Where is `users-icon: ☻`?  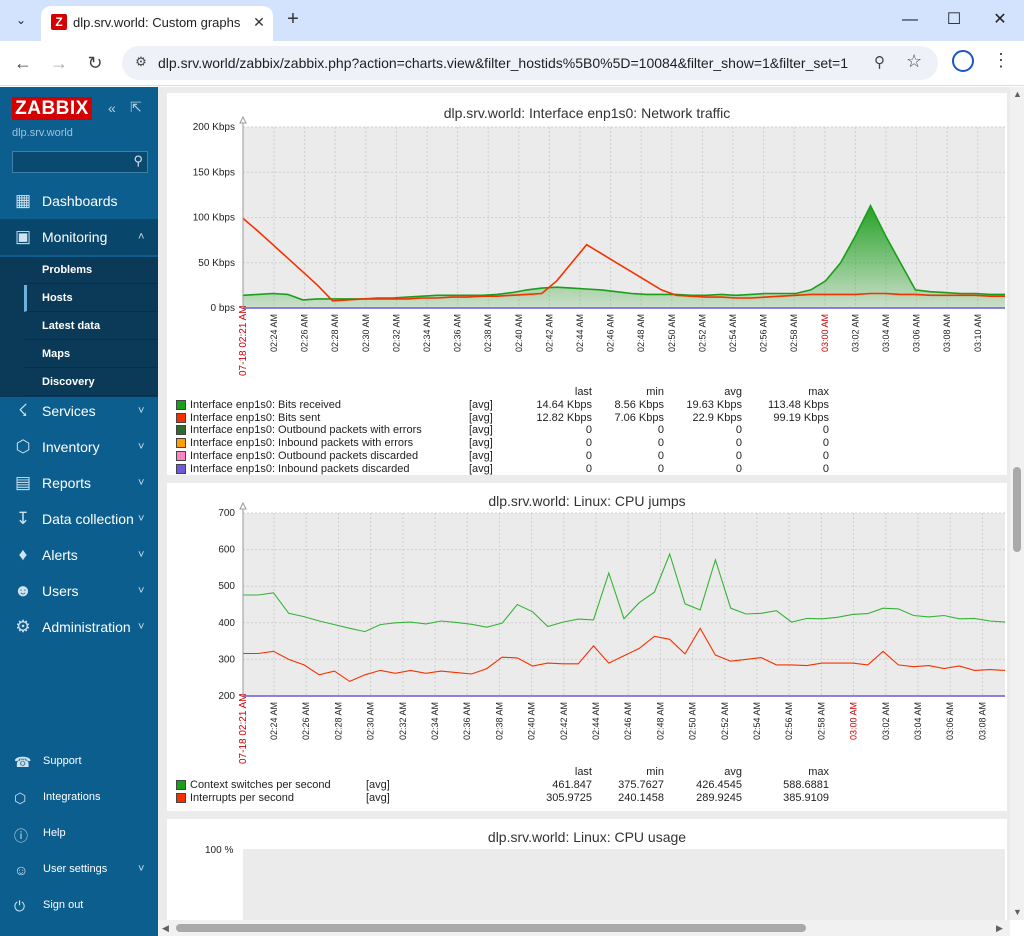 users-icon: ☻ is located at coordinates (23, 590).